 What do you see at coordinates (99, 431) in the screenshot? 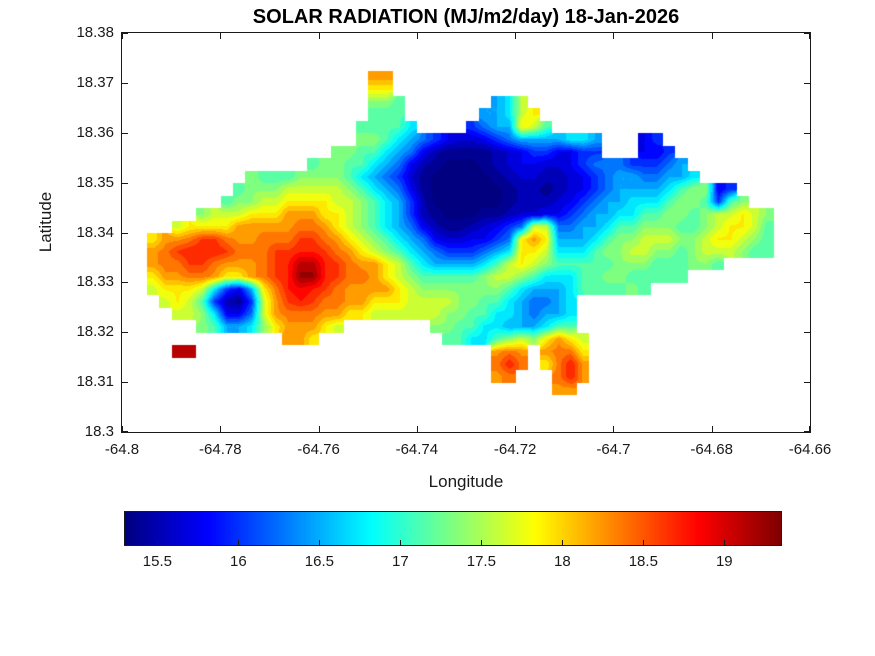
I see `y-tick-label: 18.3` at bounding box center [99, 431].